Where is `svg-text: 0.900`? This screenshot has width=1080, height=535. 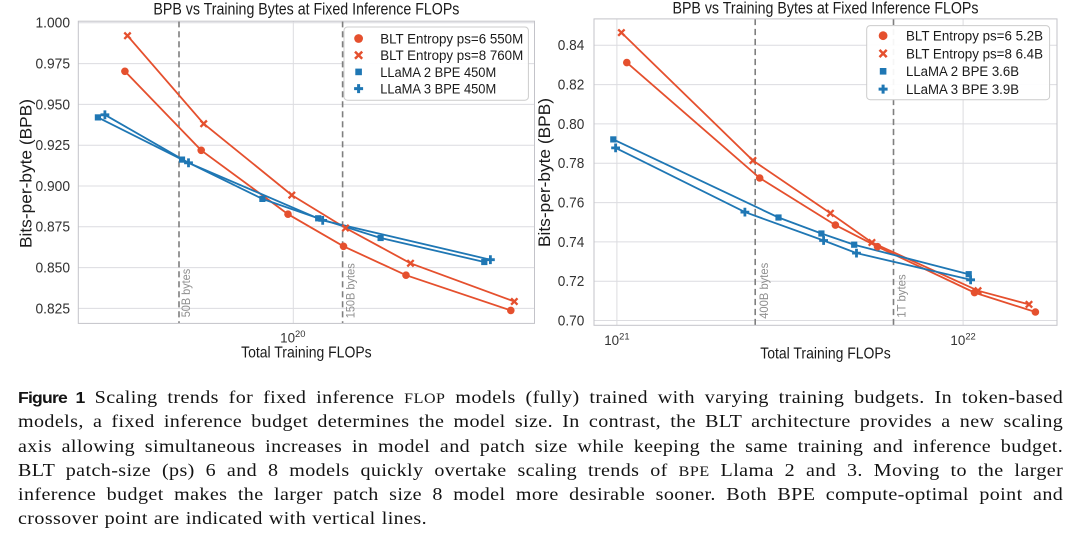 svg-text: 0.900 is located at coordinates (53, 187).